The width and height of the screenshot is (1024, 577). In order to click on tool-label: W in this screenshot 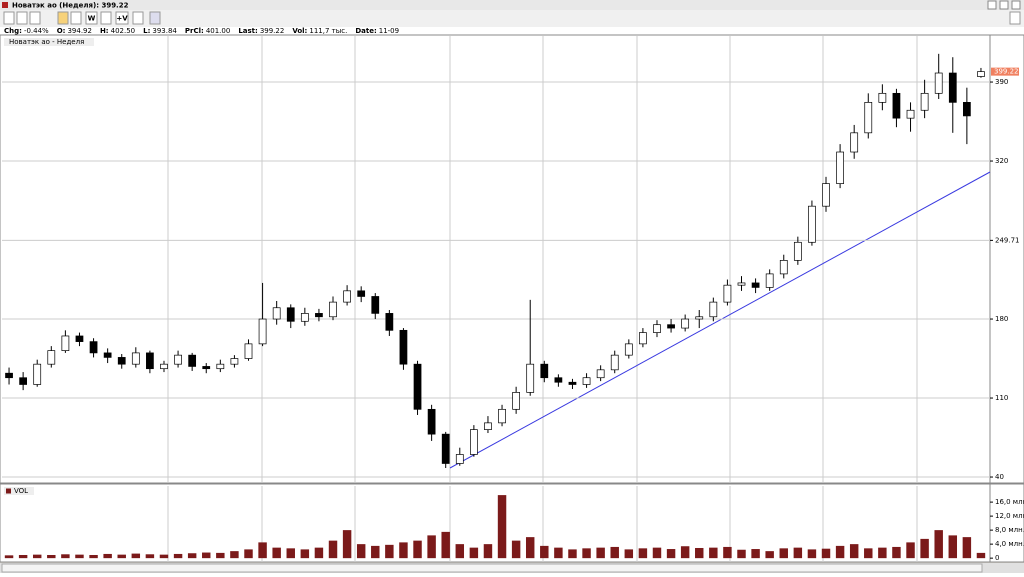, I will do `click(92, 19)`.